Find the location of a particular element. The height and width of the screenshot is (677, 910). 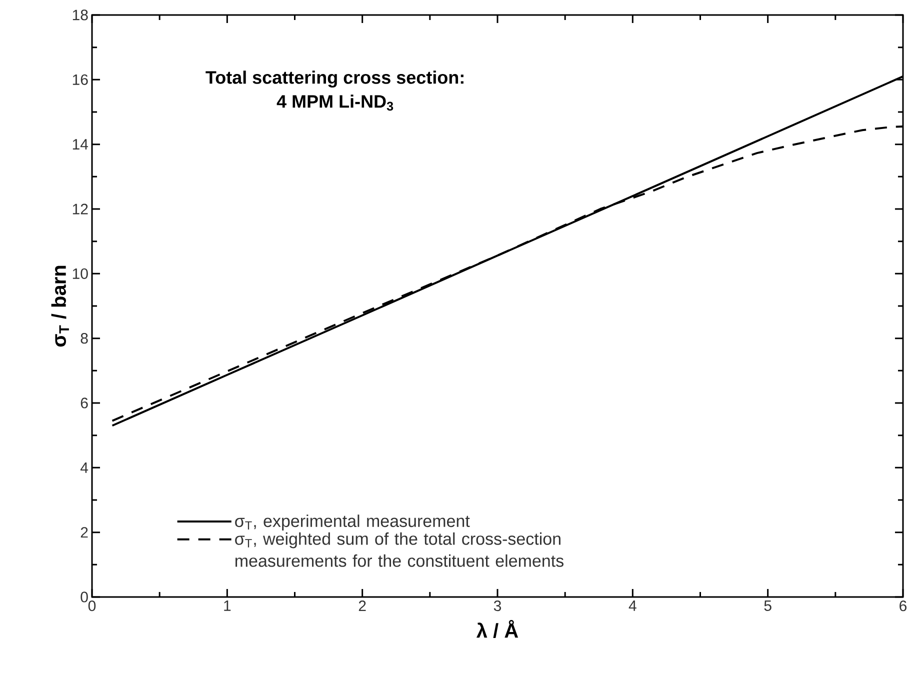

x-axis-title: λ / Å is located at coordinates (497, 629).